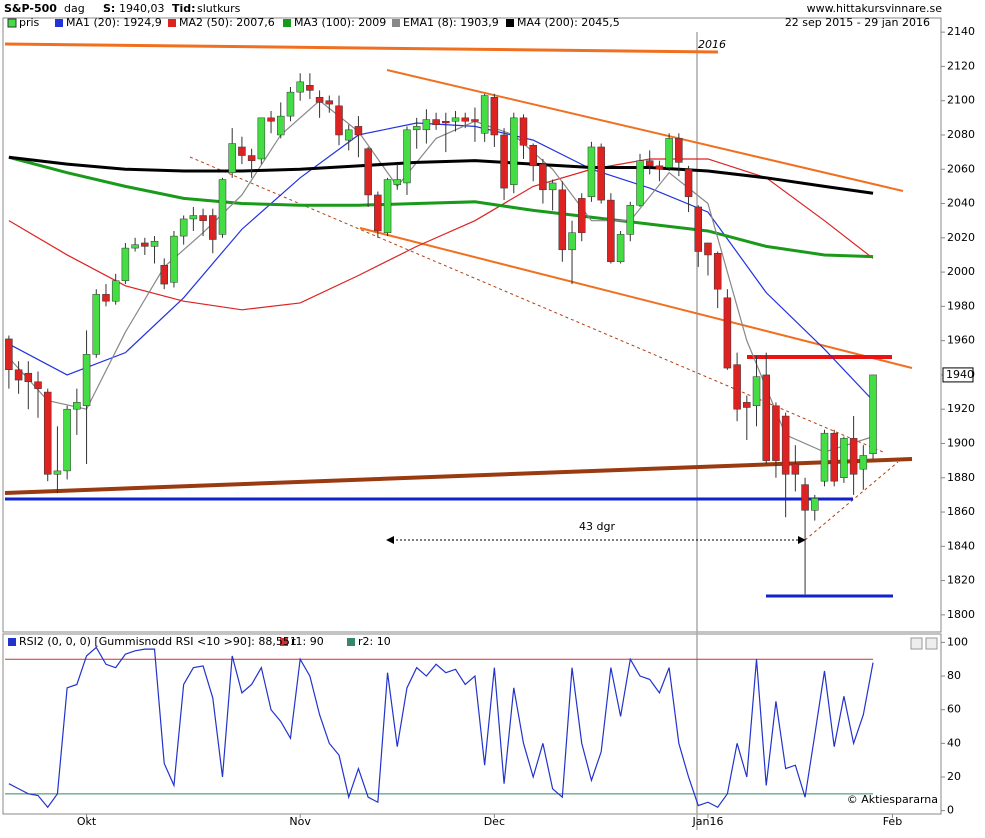 The image size is (985, 838). Describe the element at coordinates (307, 641) in the screenshot. I see `legend-label: r1: 90` at that location.